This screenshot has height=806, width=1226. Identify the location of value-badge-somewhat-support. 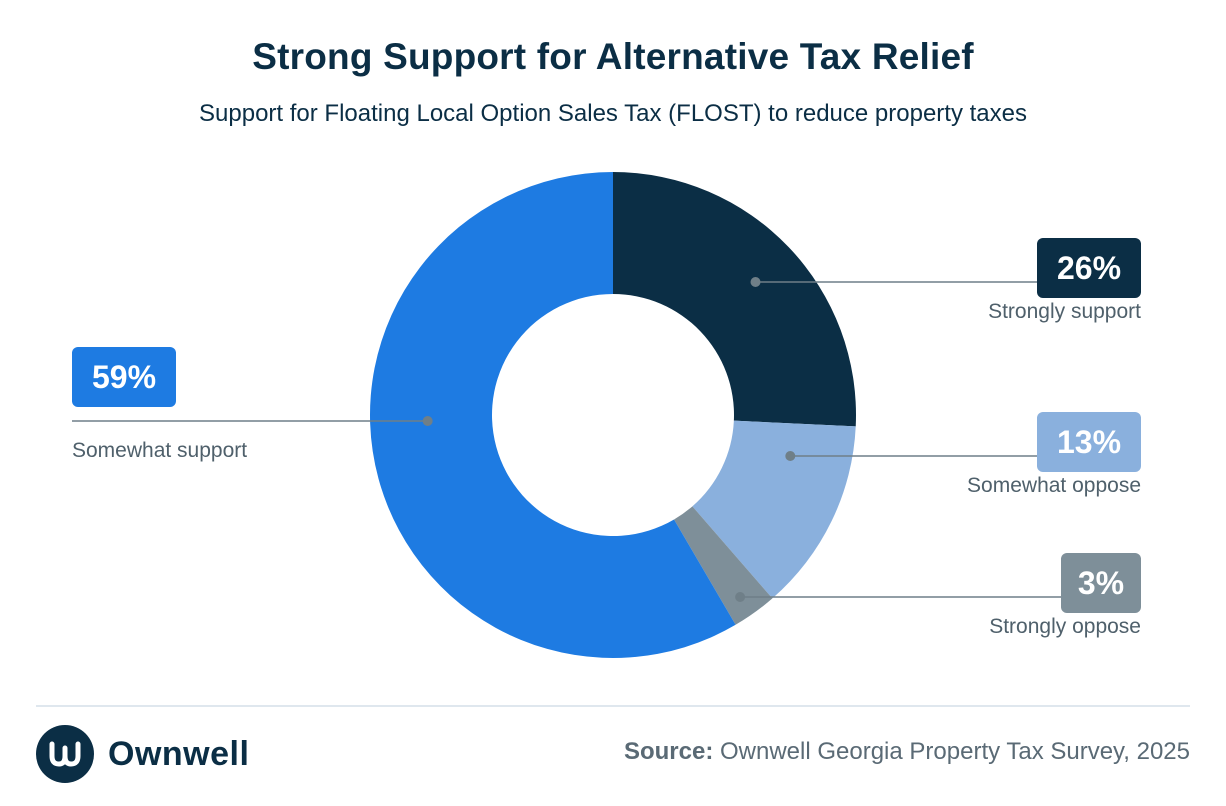
(124, 377).